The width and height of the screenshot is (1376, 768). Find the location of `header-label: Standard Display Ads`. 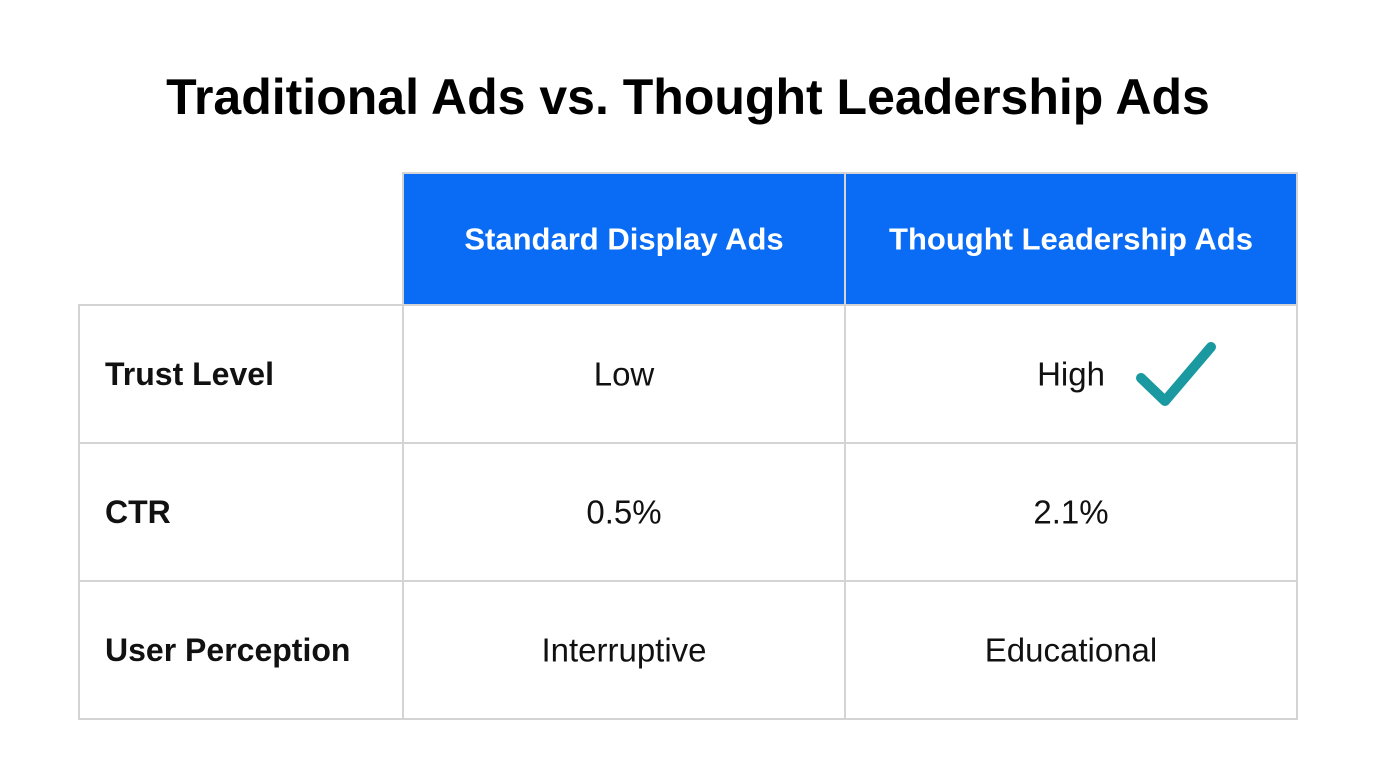

header-label: Standard Display Ads is located at coordinates (623, 239).